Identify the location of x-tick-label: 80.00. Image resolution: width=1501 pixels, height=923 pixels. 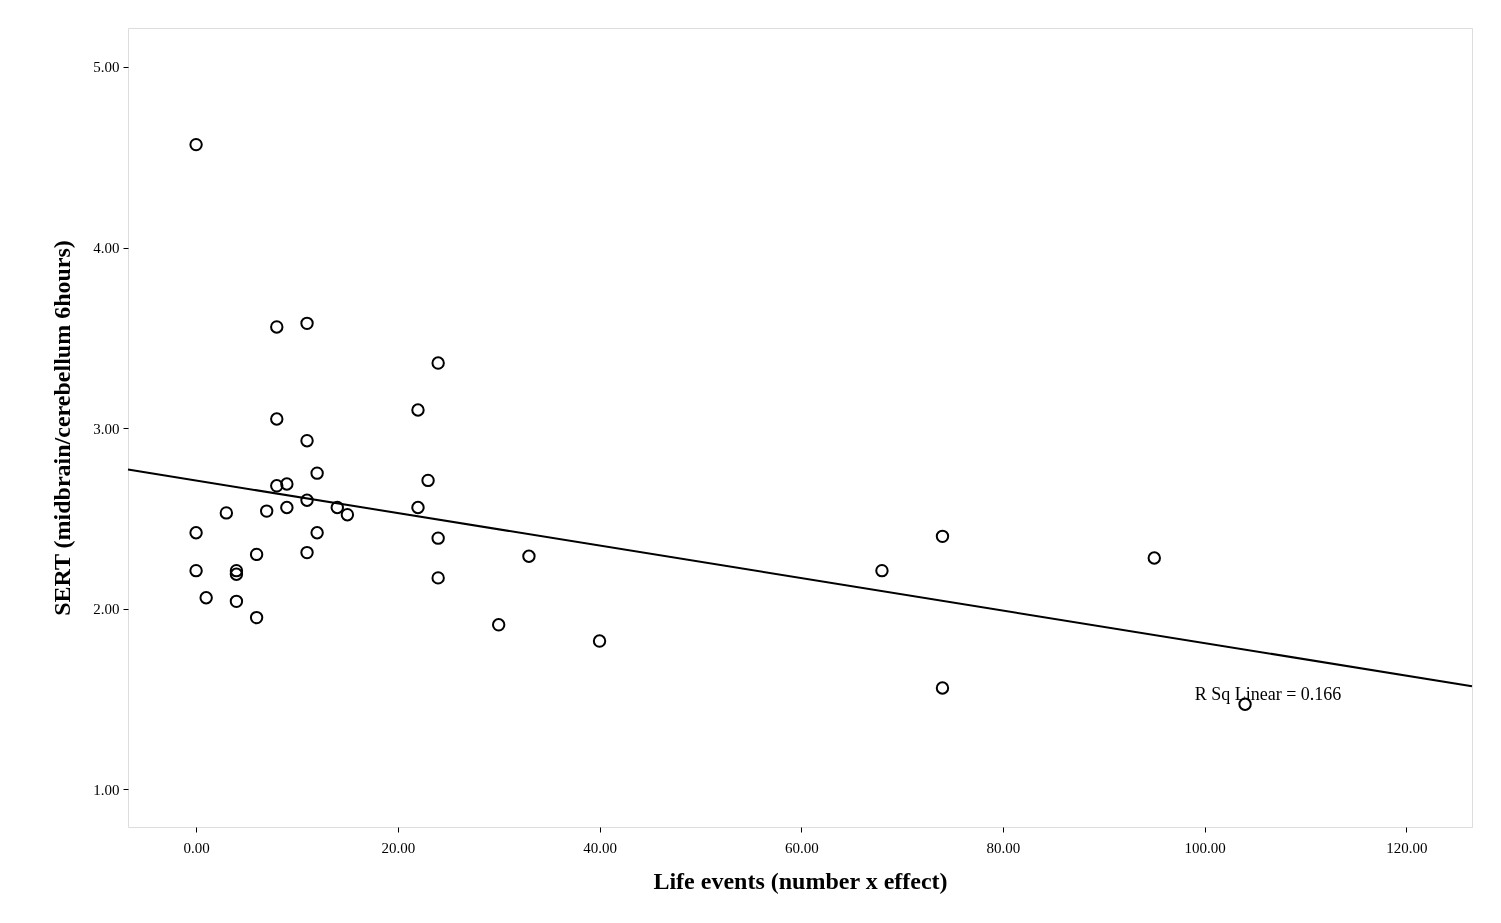
(1003, 847).